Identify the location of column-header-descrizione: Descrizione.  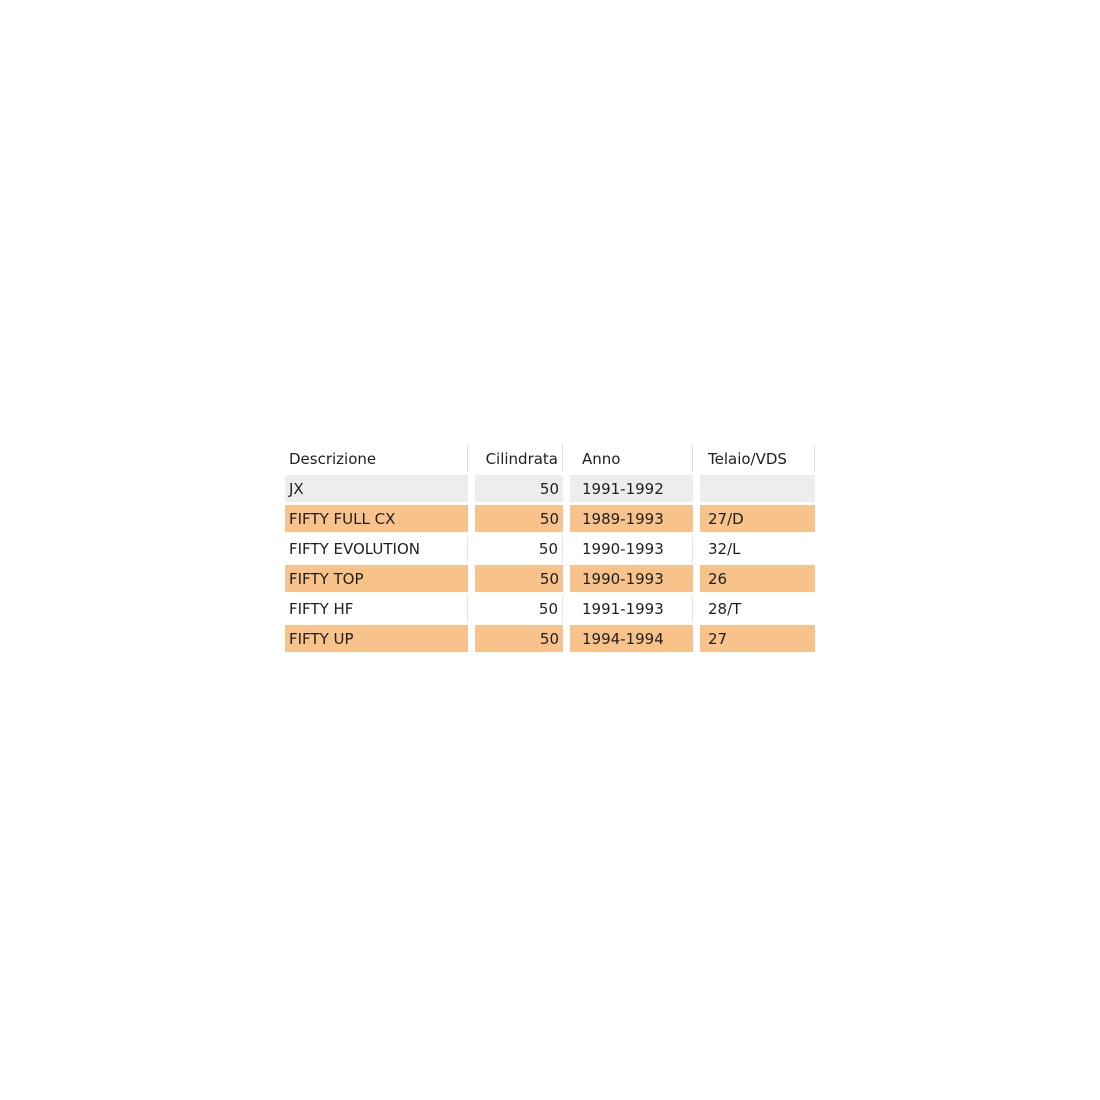
(376, 458).